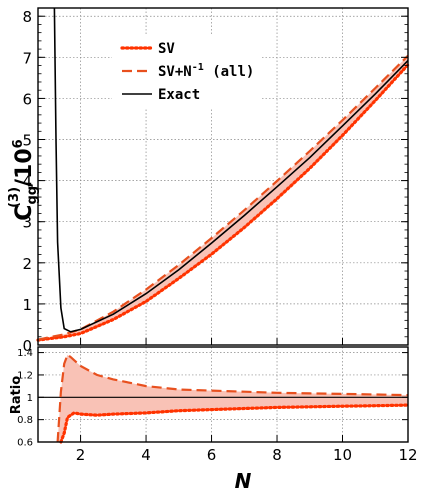 This screenshot has width=436, height=498. What do you see at coordinates (234, 423) in the screenshot?
I see `ratio-series-sv` at bounding box center [234, 423].